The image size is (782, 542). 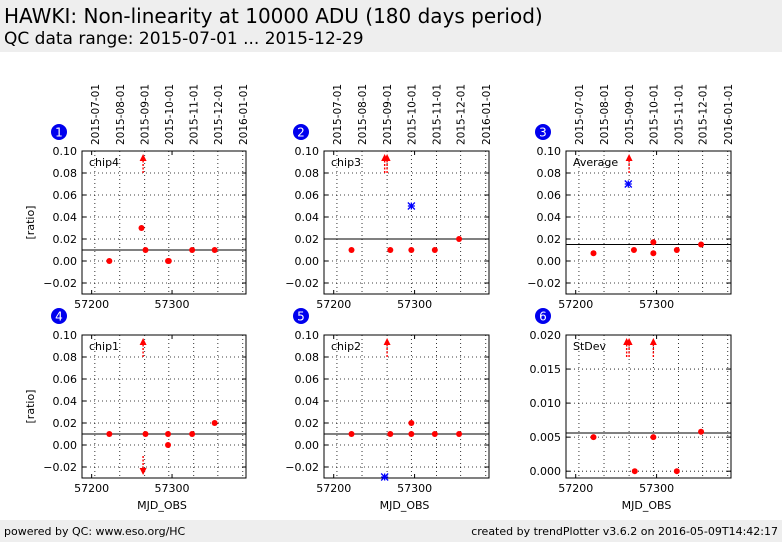 What do you see at coordinates (184, 39) in the screenshot?
I see `page-subtitle: QC data range: 2015-07-01 ... 2015-12-29` at bounding box center [184, 39].